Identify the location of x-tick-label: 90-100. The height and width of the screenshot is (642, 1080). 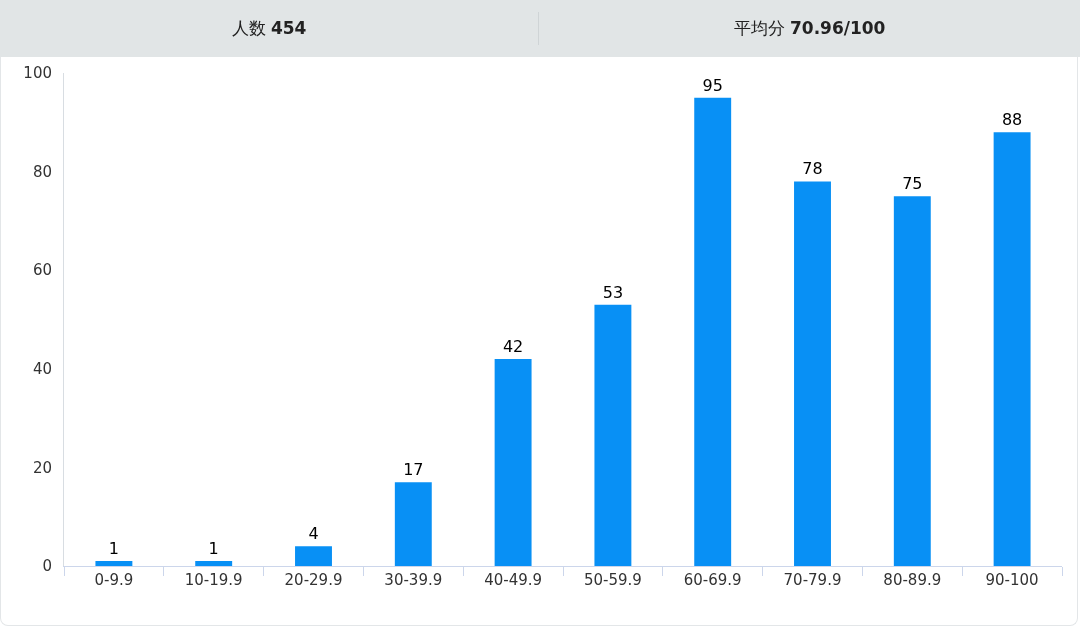
(1012, 580).